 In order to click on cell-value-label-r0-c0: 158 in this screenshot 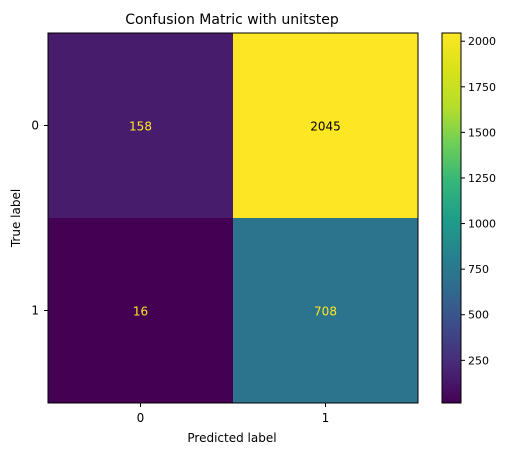, I will do `click(140, 127)`.